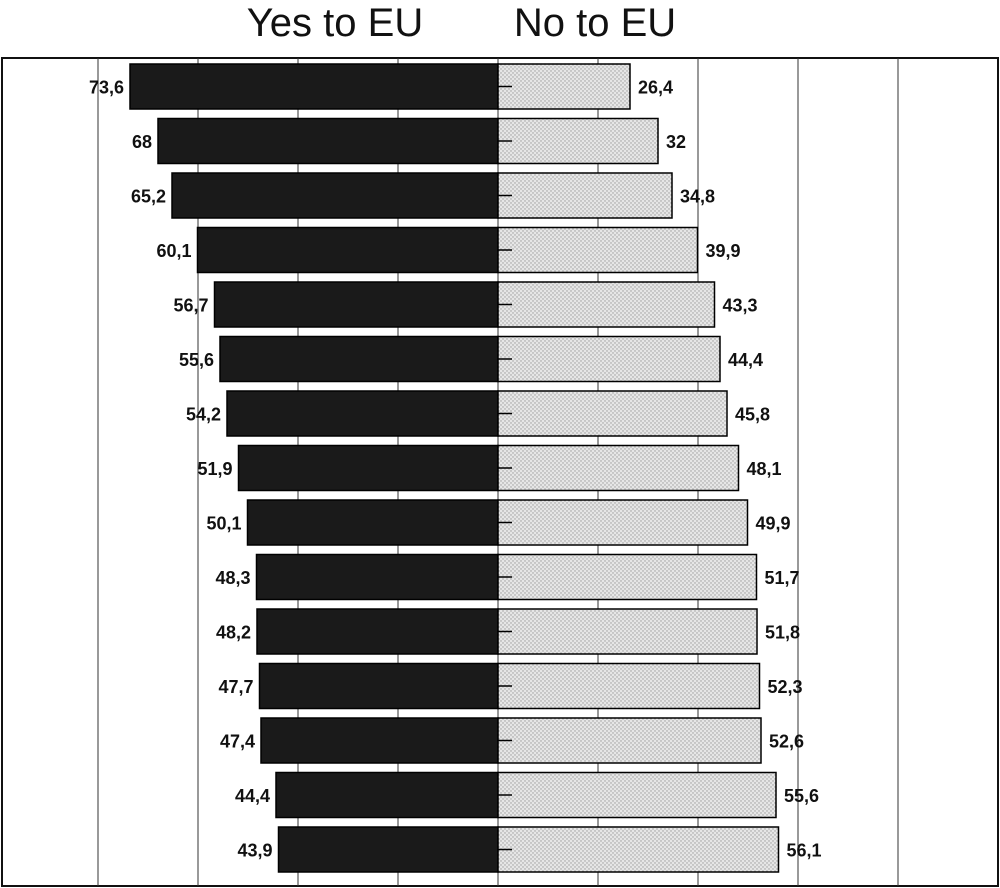 Image resolution: width=1000 pixels, height=888 pixels. Describe the element at coordinates (232, 578) in the screenshot. I see `yes-value-label: 48,3` at that location.